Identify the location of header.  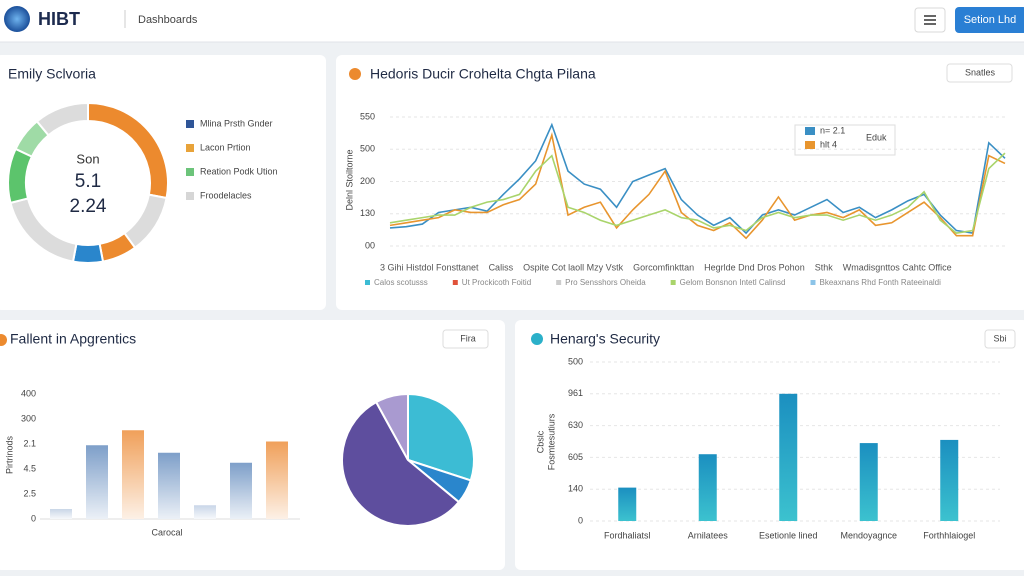
(512, 21).